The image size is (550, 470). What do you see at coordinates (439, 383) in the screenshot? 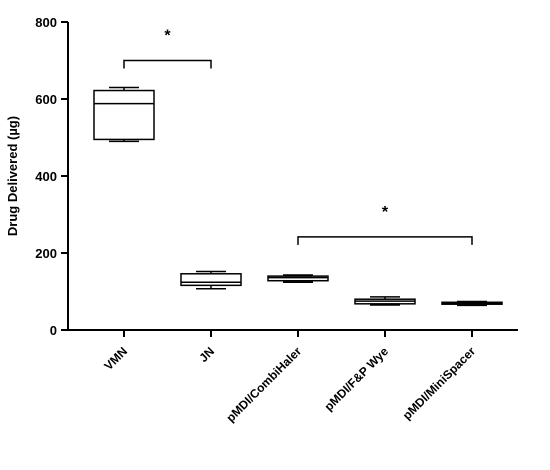
I see `x-tick-label: pMDI/MiniSpacer` at bounding box center [439, 383].